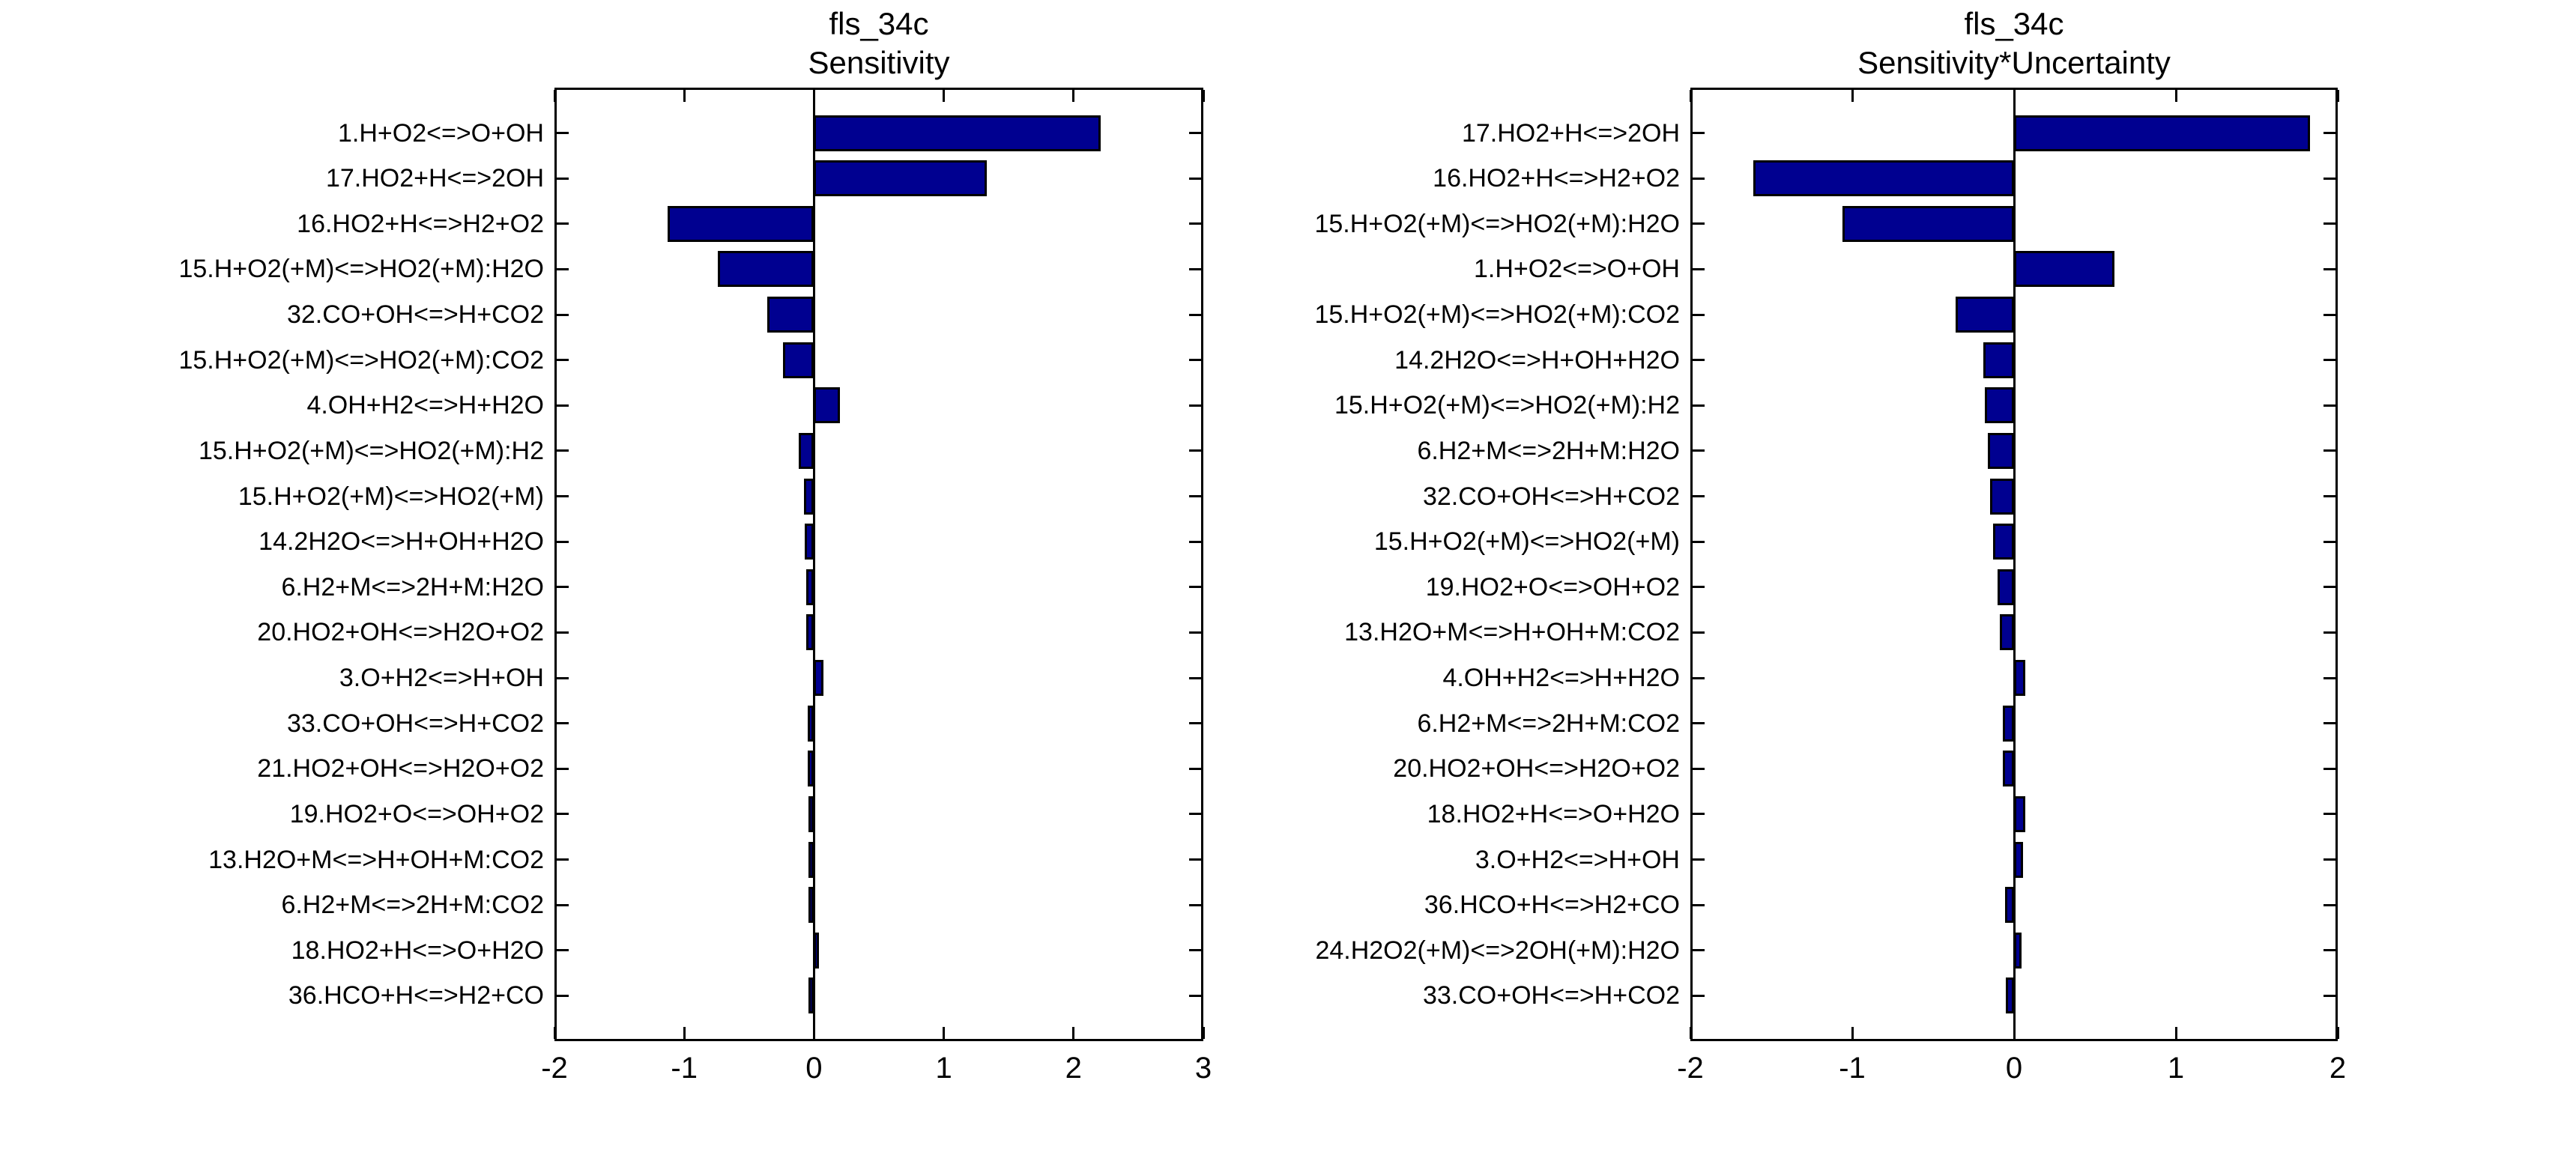 This screenshot has width=2576, height=1170. I want to click on y-axis-label: 6.H2+M<=>2H+M:CO2, so click(1548, 723).